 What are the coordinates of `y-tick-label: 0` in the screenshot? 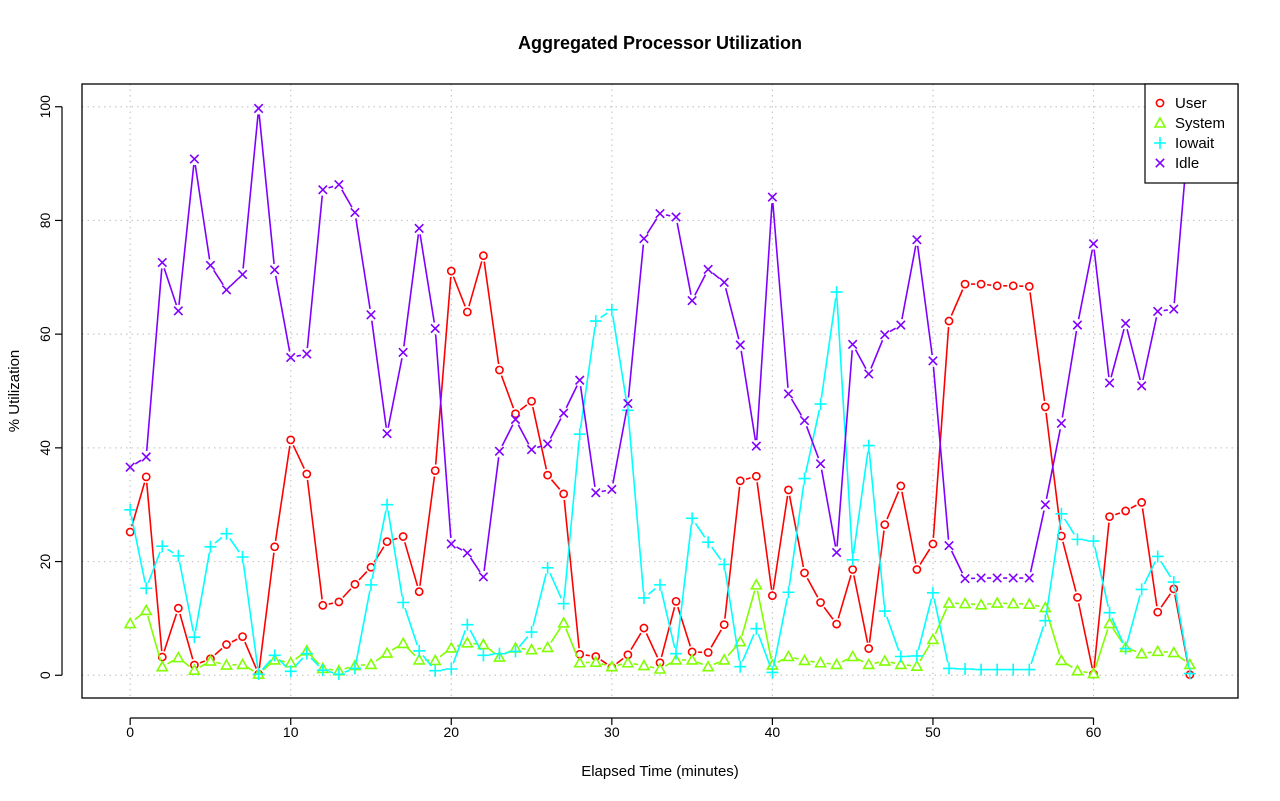 It's located at (45, 675).